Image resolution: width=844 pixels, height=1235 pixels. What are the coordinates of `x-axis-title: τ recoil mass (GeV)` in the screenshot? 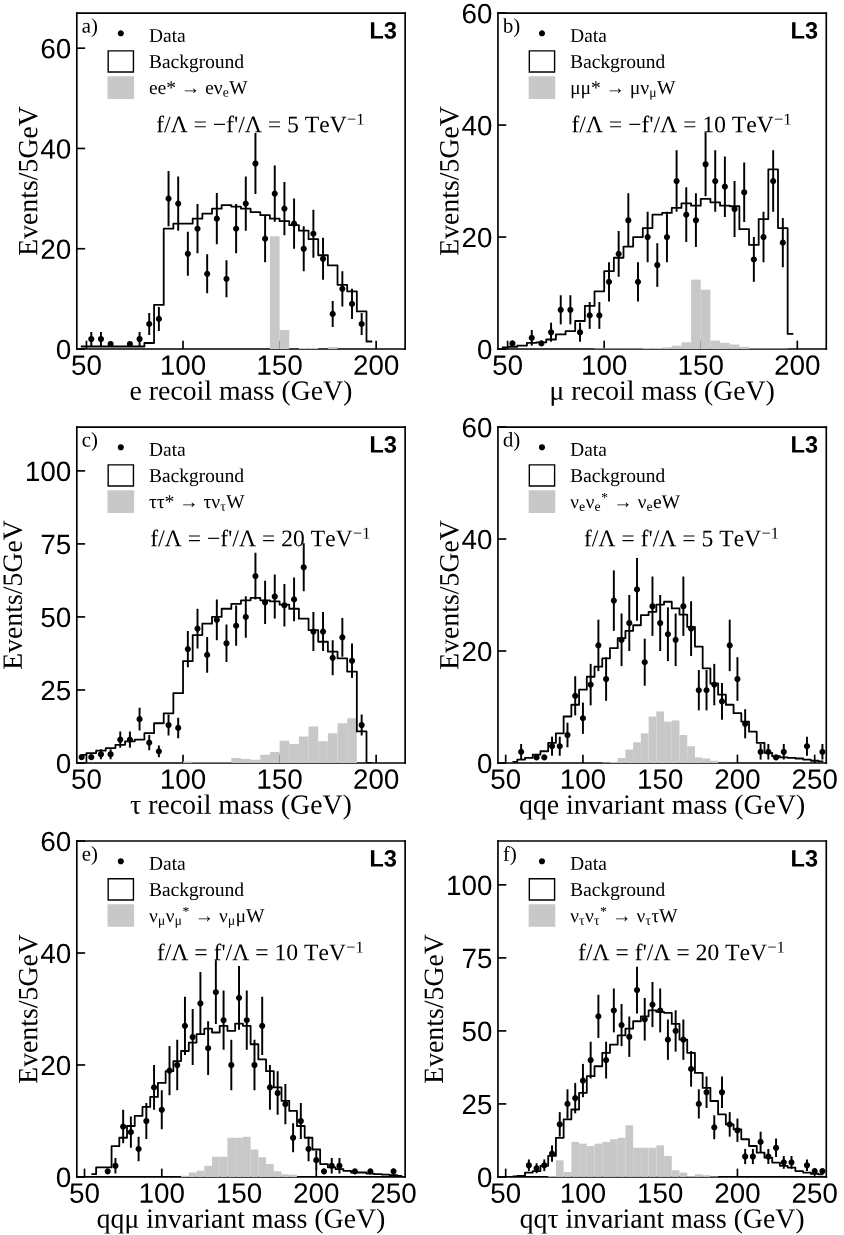 It's located at (240, 807).